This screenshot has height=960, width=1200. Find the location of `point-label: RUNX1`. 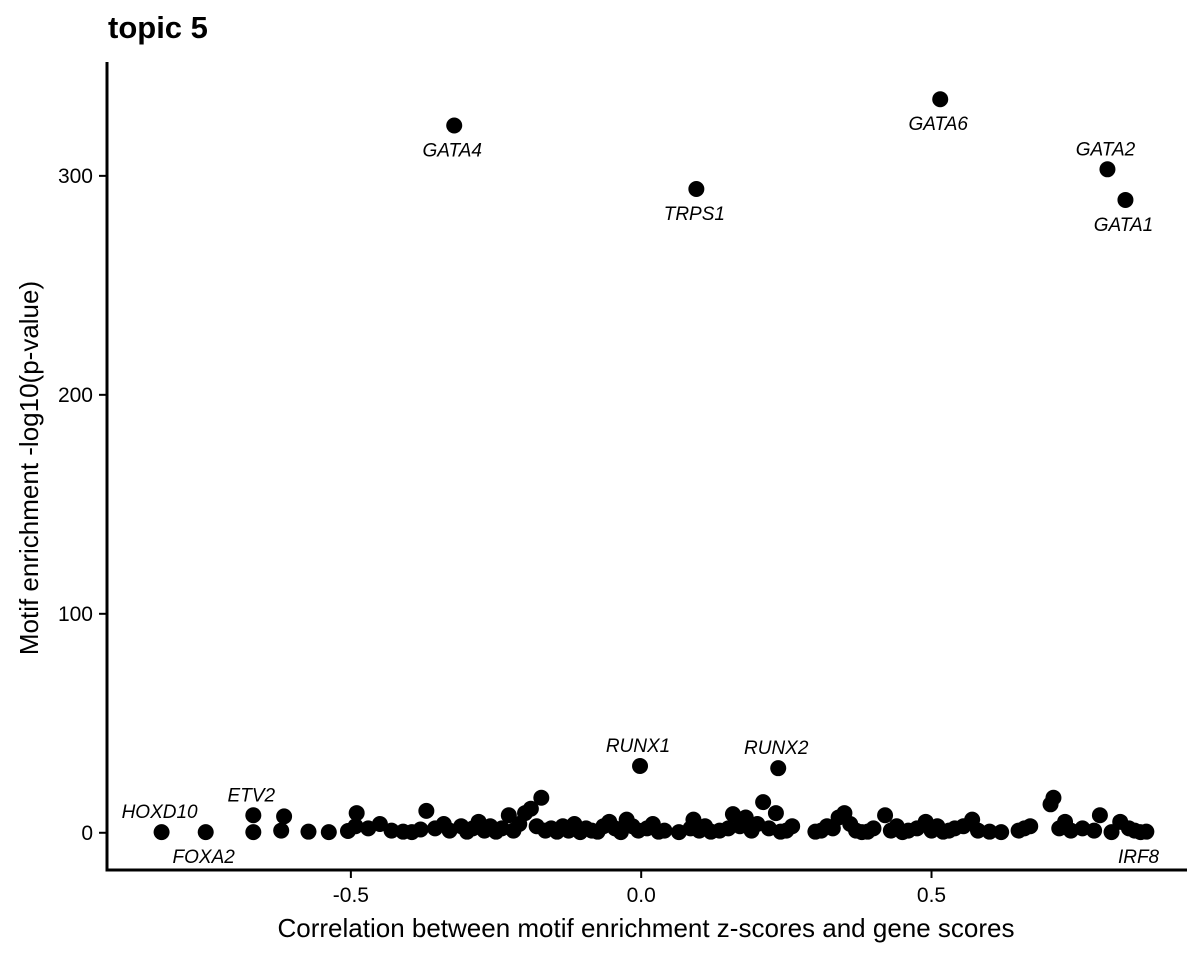

point-label: RUNX1 is located at coordinates (638, 746).